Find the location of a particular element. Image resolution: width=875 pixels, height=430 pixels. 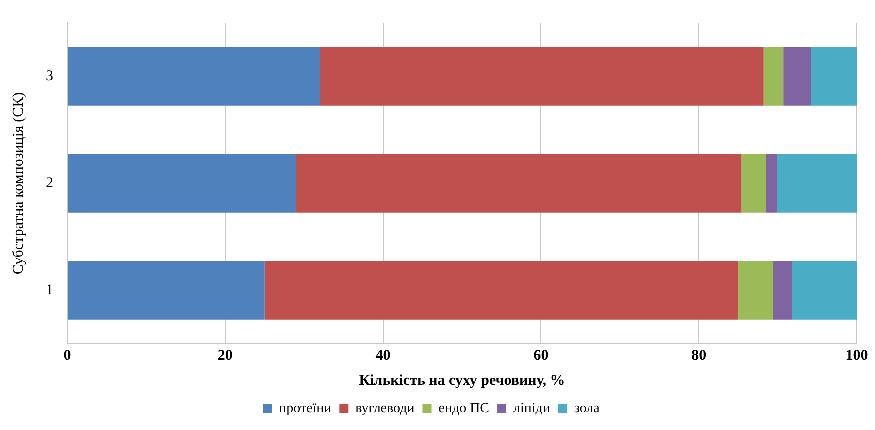

legend-label: ліпіди is located at coordinates (532, 409).